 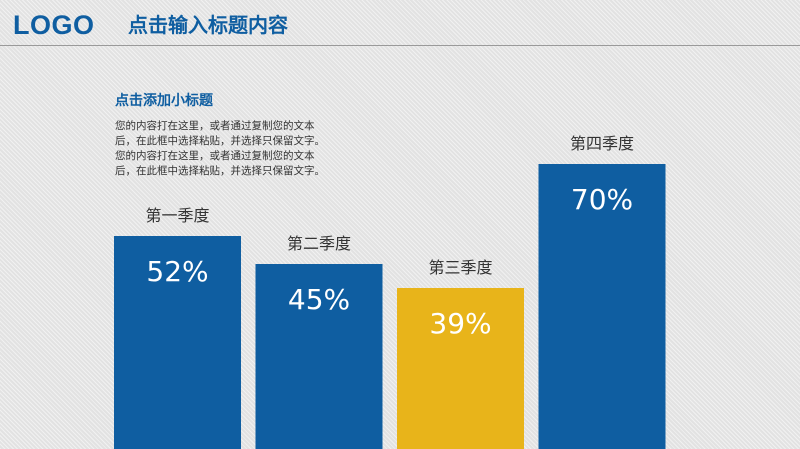 I want to click on bar-value-label: 45%, so click(x=319, y=299).